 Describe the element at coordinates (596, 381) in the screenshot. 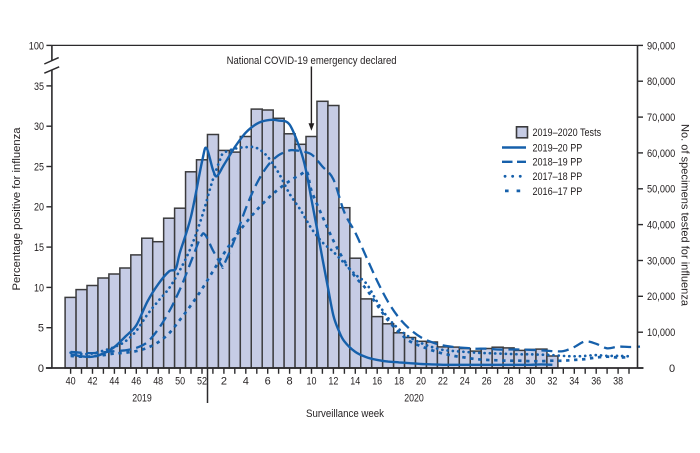

I see `svg-text: 36` at that location.